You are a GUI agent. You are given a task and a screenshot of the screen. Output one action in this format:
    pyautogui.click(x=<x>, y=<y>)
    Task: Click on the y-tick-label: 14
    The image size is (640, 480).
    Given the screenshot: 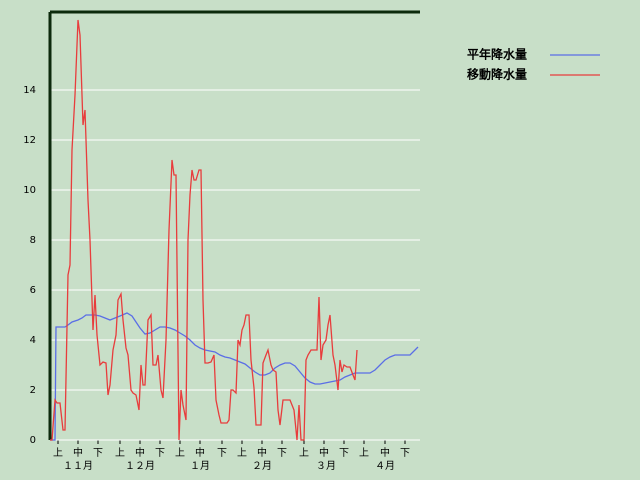 What is the action you would take?
    pyautogui.click(x=29, y=90)
    